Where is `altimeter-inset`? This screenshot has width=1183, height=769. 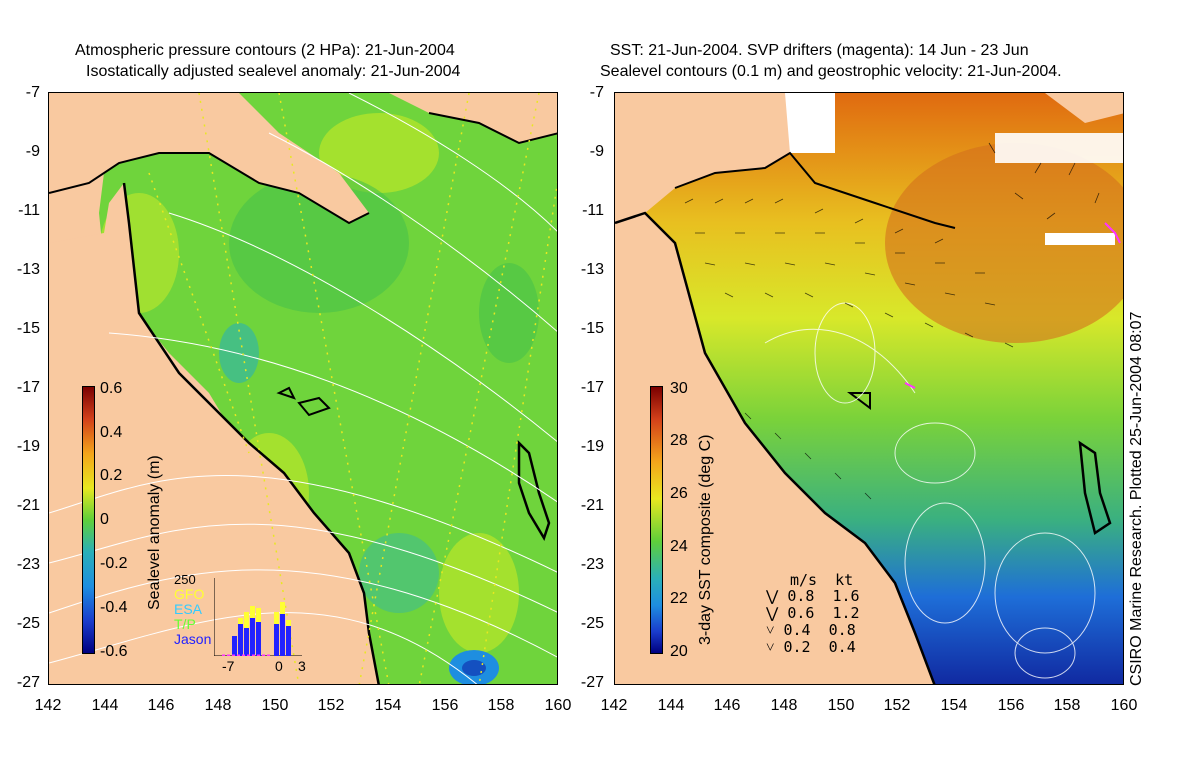 altimeter-inset is located at coordinates (257, 618).